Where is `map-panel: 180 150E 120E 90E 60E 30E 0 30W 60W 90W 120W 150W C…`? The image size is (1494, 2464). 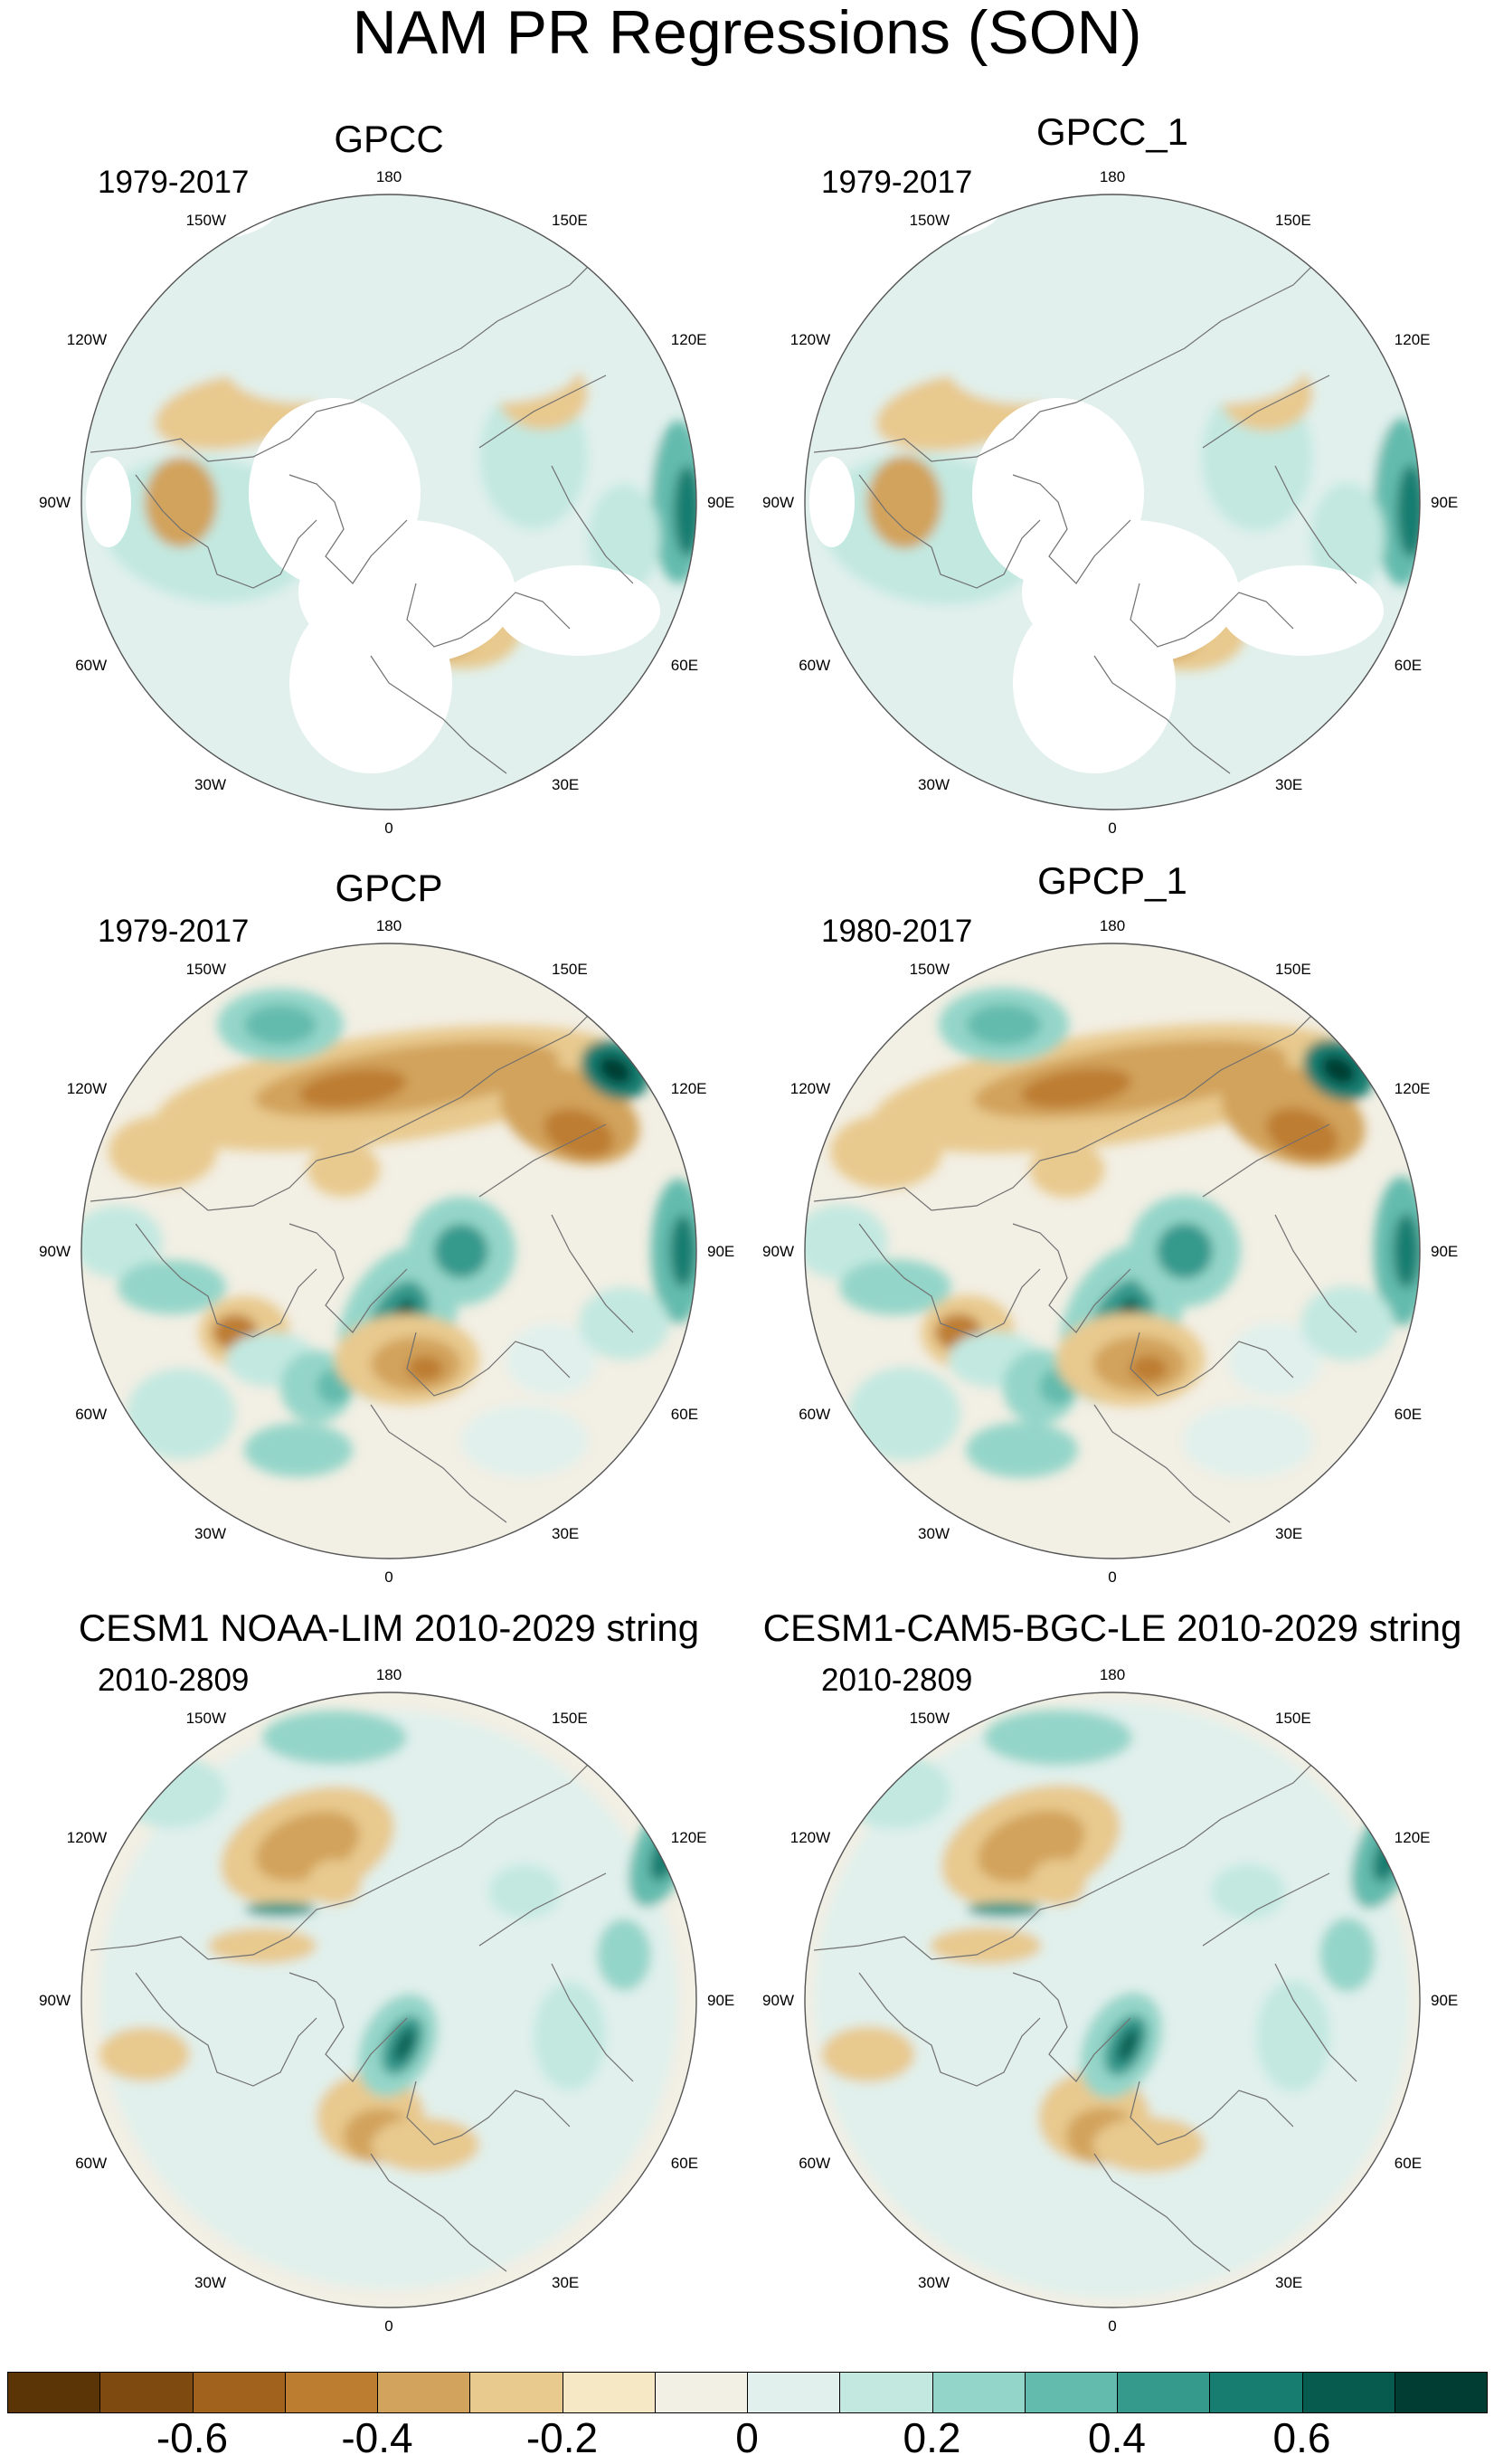
map-panel: 180 150E 120E 90E 60E 30E 0 30W 60W 90W 120W 150W C… is located at coordinates (1112, 1977).